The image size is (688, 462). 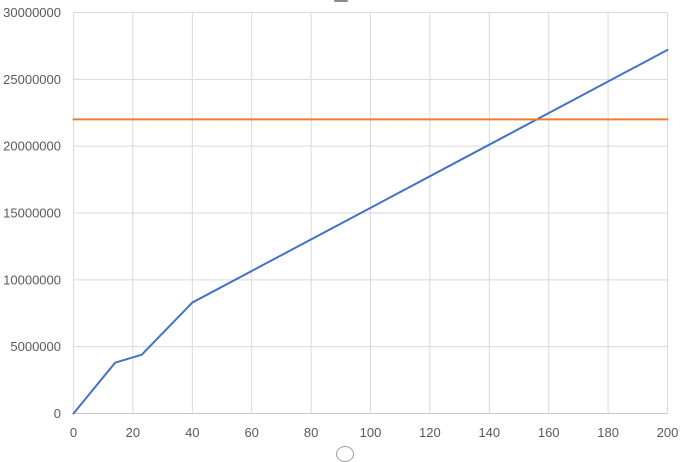 I want to click on x-axis-tick-label: 20, so click(x=133, y=432).